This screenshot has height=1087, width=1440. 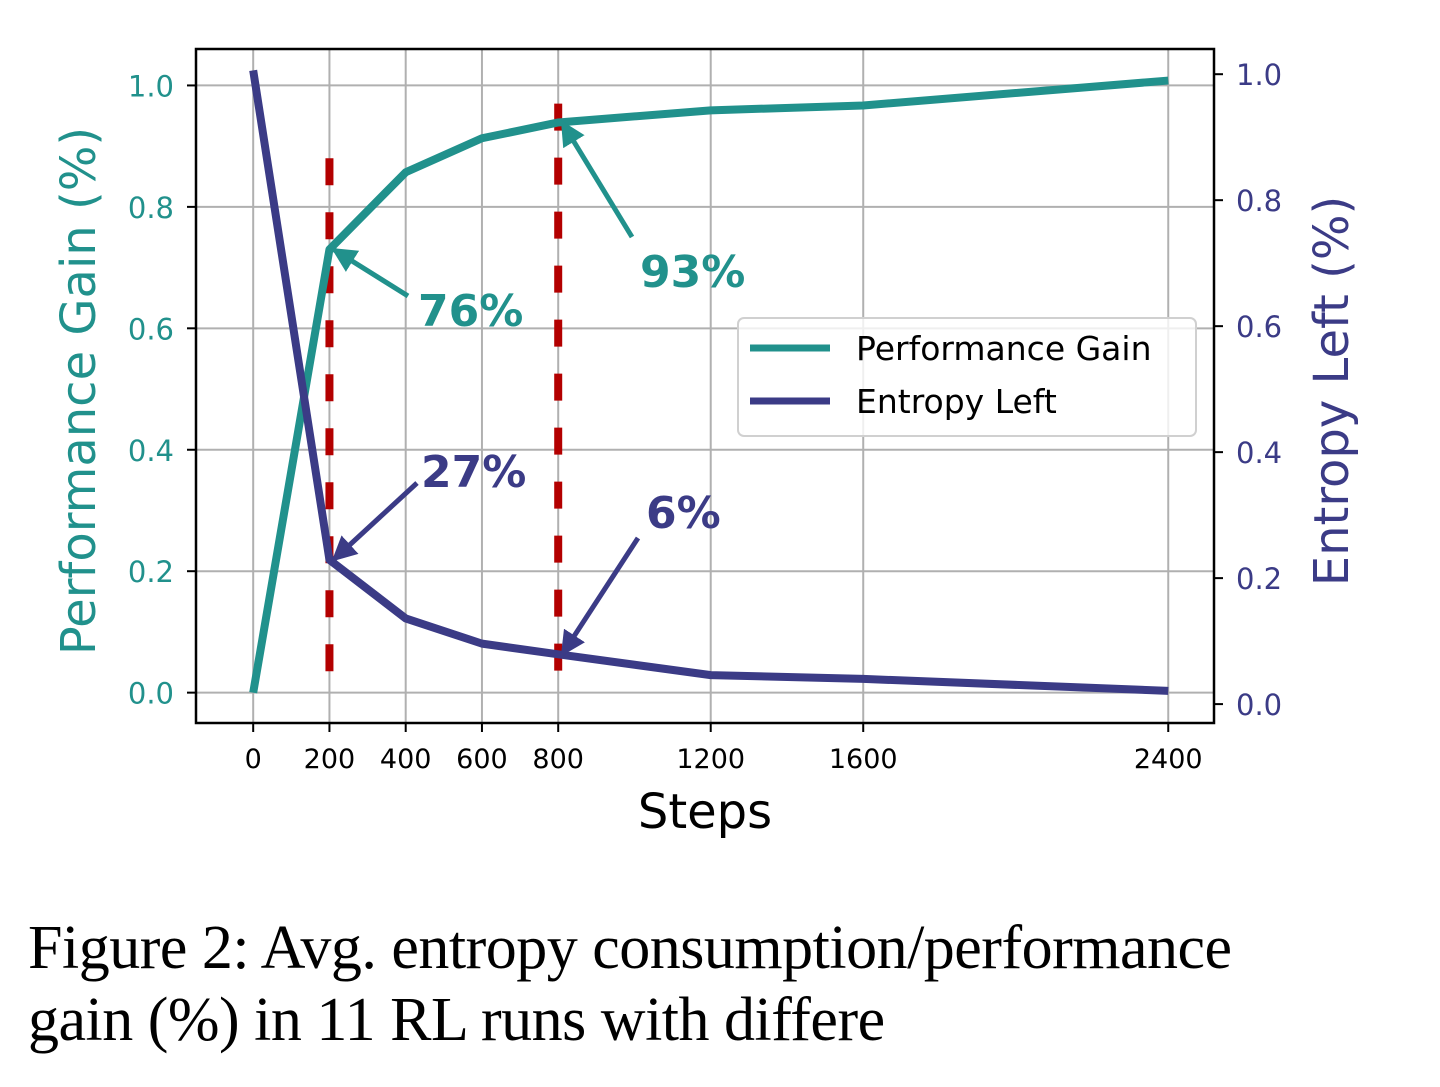 What do you see at coordinates (253, 759) in the screenshot?
I see `x-tick-label: 0` at bounding box center [253, 759].